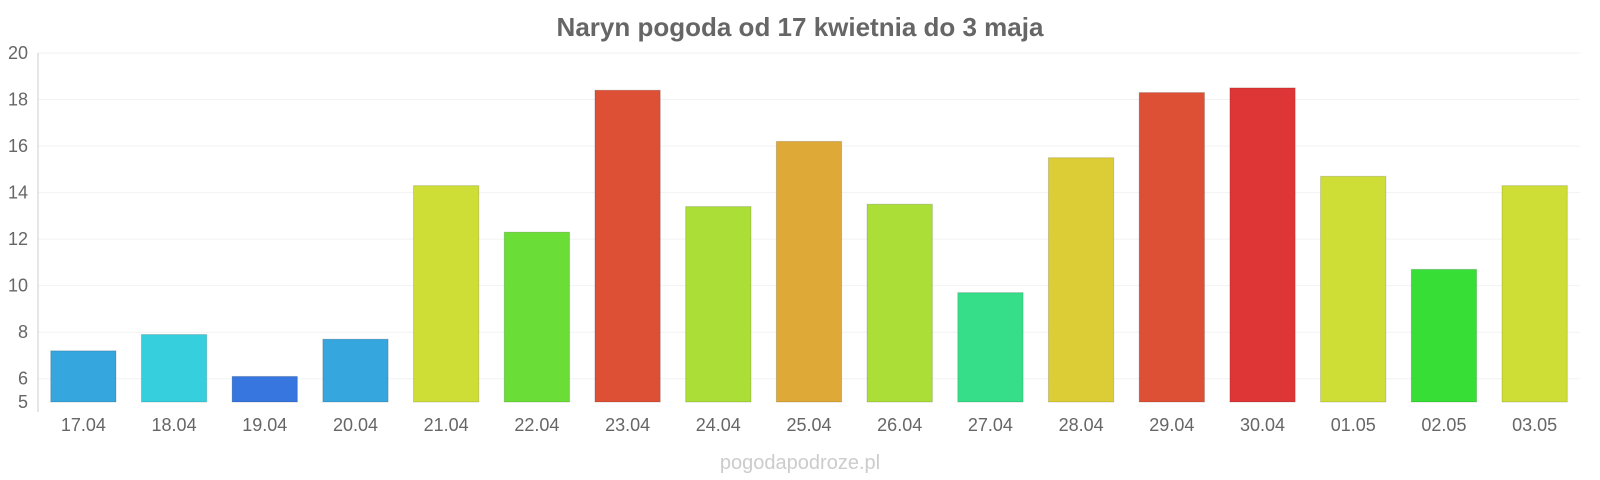  Describe the element at coordinates (264, 425) in the screenshot. I see `x-tick-label: 19.04` at that location.